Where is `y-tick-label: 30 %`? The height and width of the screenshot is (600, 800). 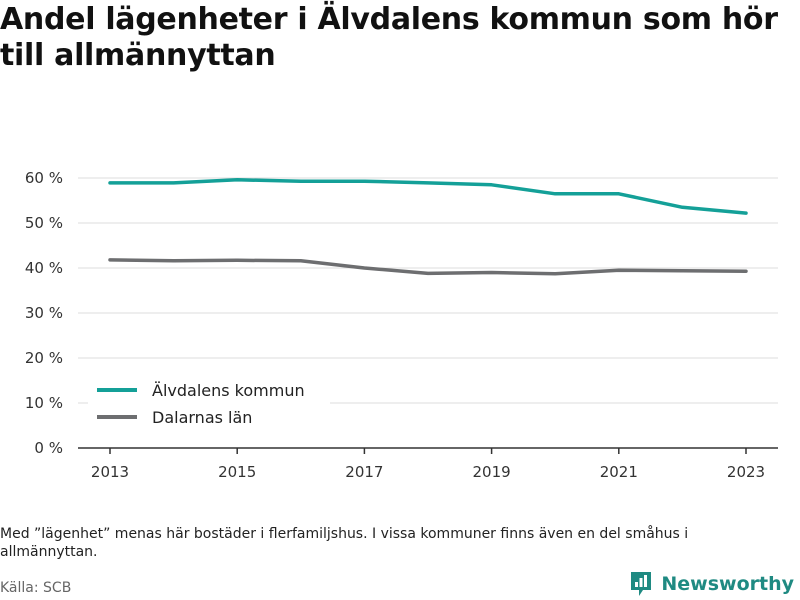
y-tick-label: 30 % is located at coordinates (44, 313).